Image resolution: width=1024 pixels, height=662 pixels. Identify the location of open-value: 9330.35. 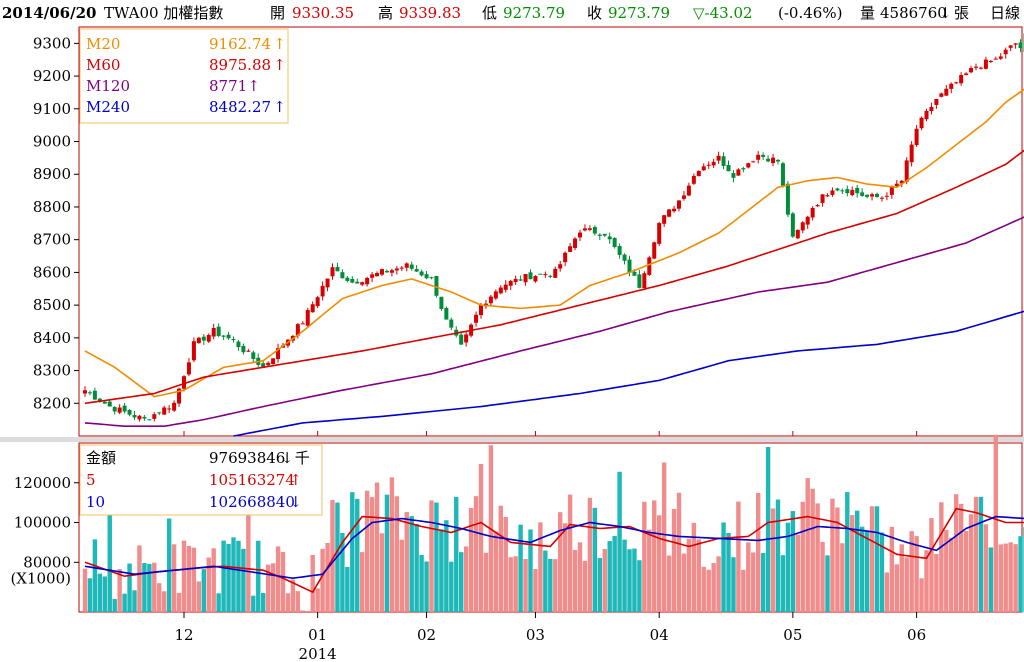
(323, 13).